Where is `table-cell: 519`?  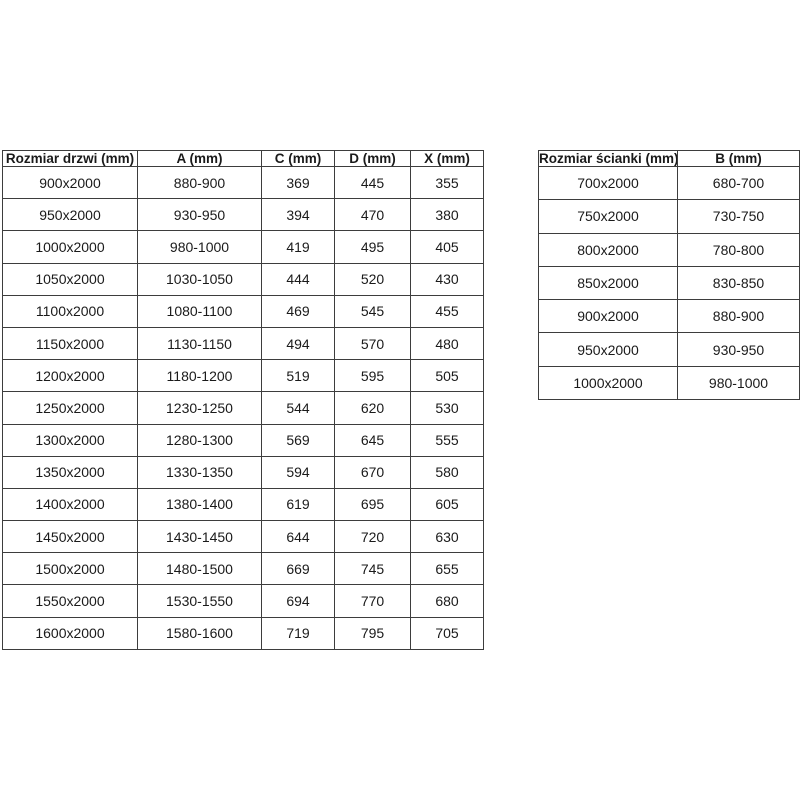 table-cell: 519 is located at coordinates (298, 376).